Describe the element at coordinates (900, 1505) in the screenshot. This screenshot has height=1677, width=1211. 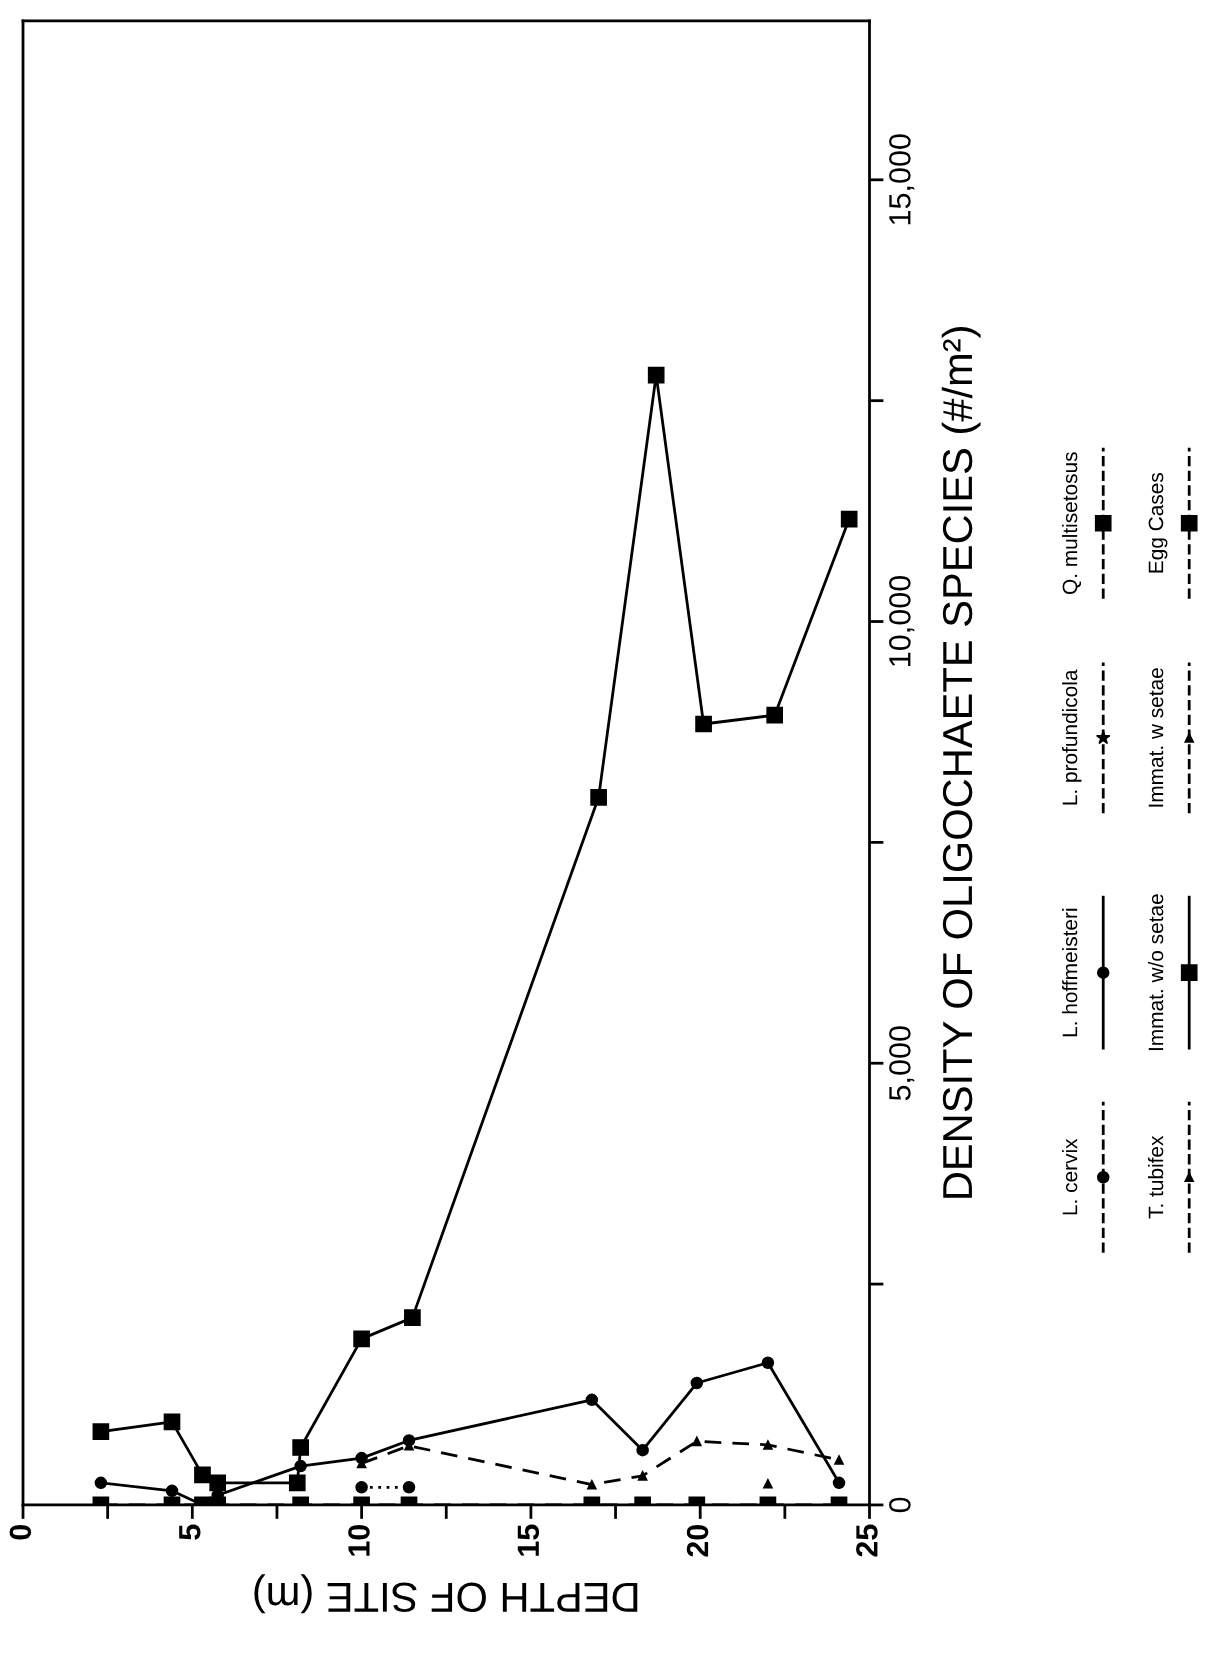
I see `y-tick-label: 0` at that location.